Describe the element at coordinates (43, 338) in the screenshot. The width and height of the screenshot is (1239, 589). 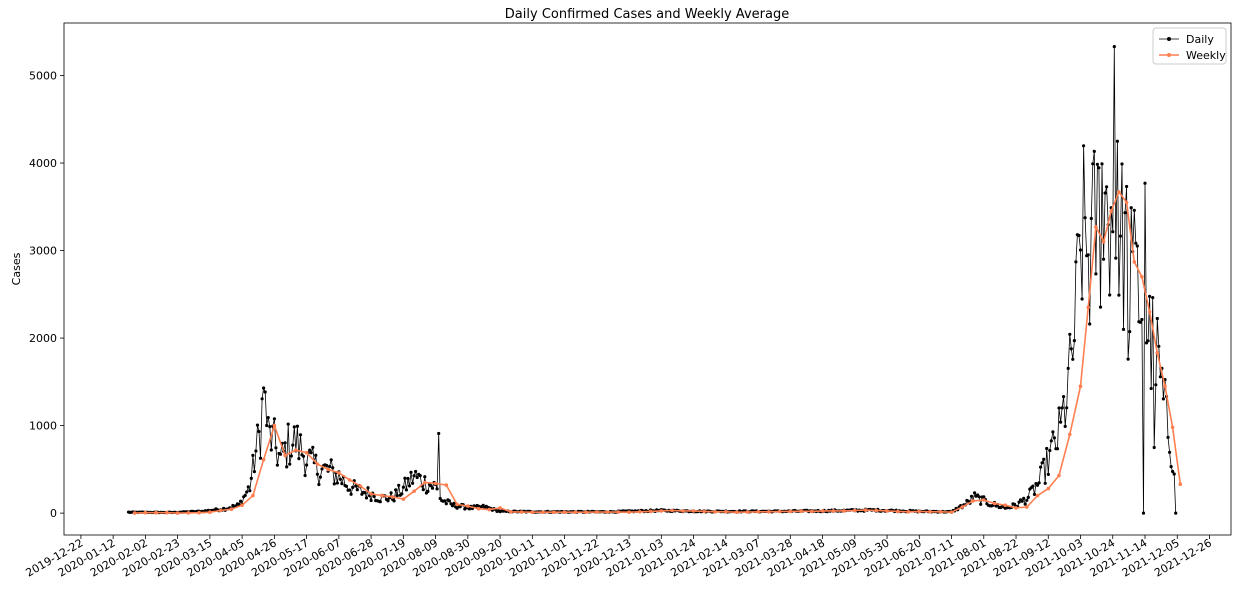
I see `y-tick-label: 2000` at that location.